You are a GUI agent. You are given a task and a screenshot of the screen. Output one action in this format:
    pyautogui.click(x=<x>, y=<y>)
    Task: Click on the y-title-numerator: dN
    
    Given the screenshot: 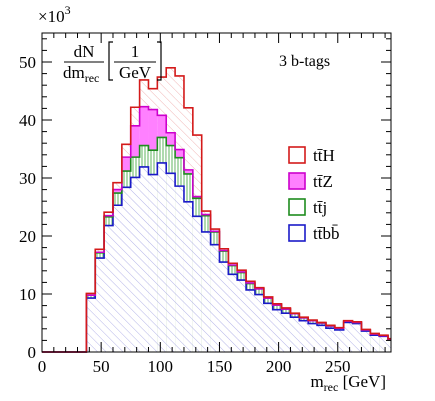 What is the action you would take?
    pyautogui.click(x=84, y=51)
    